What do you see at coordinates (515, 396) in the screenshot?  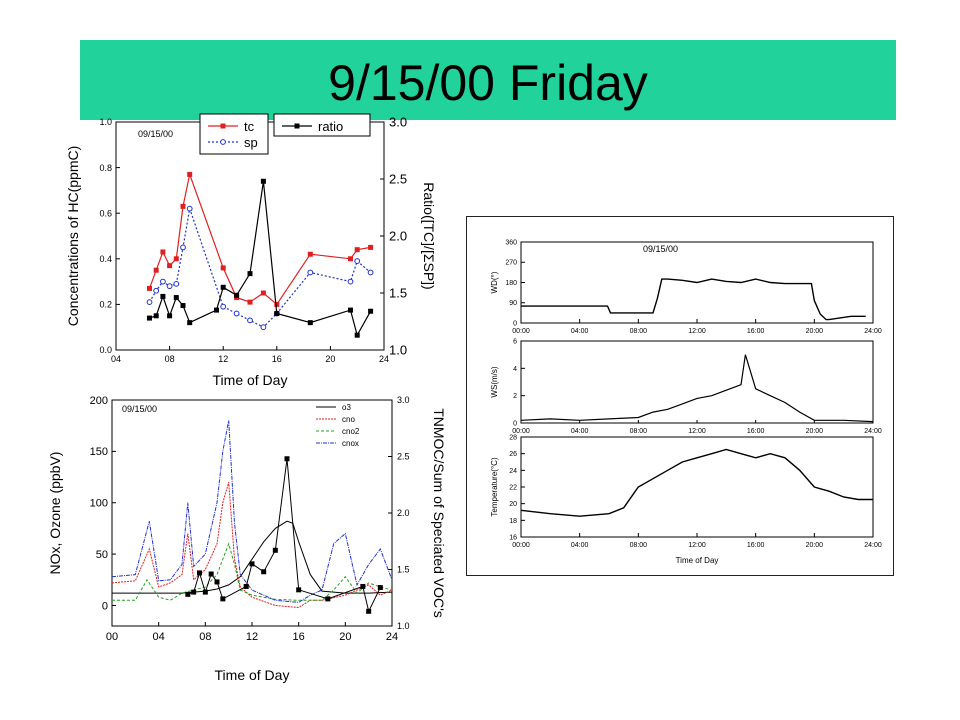 I see `y-tick-label: 2` at bounding box center [515, 396].